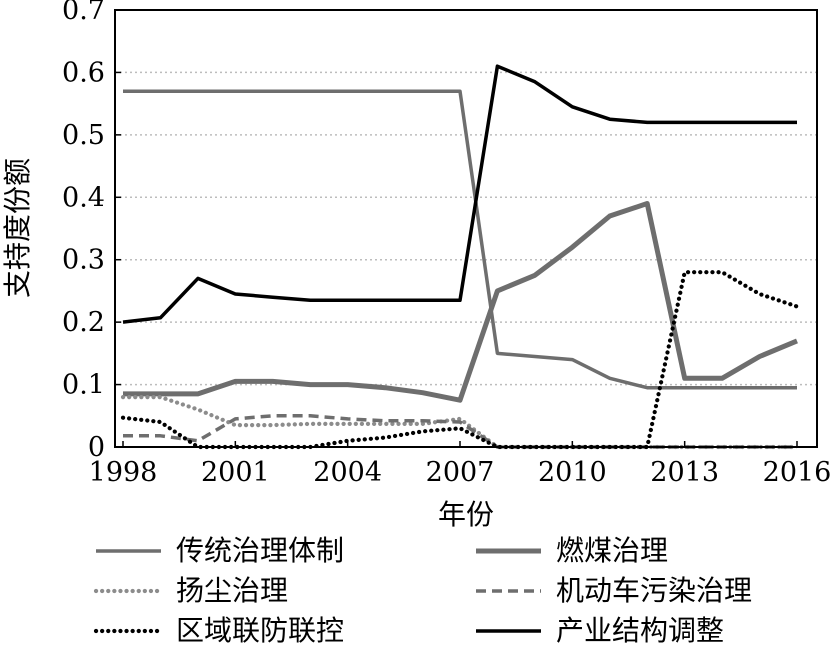 The image size is (830, 659). Describe the element at coordinates (684, 472) in the screenshot. I see `x-tick-label: 2013` at that location.